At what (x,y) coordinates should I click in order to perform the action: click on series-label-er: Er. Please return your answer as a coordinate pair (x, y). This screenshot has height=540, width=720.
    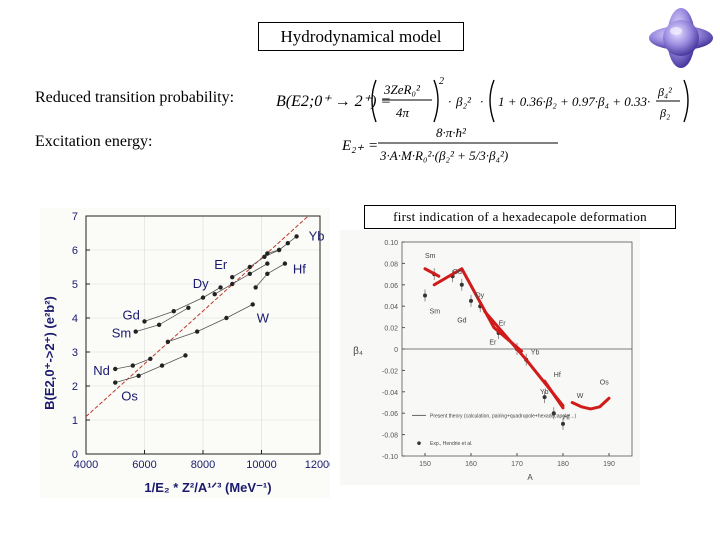
    Looking at the image, I should click on (221, 264).